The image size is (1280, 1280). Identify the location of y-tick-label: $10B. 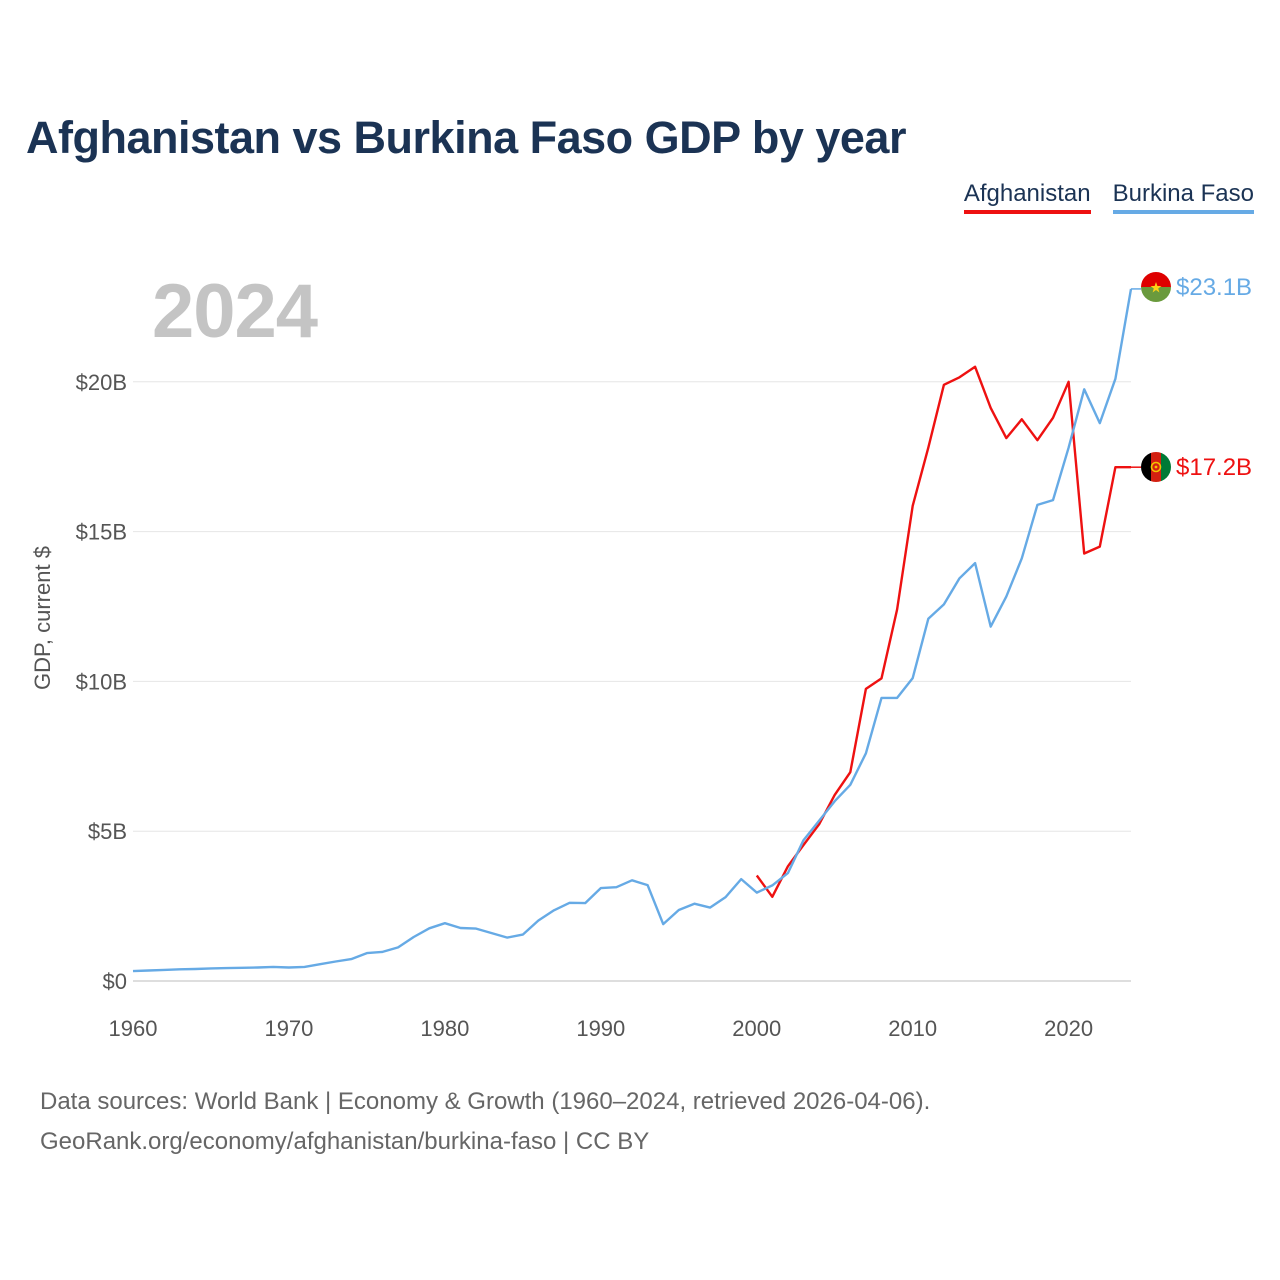
(101, 681).